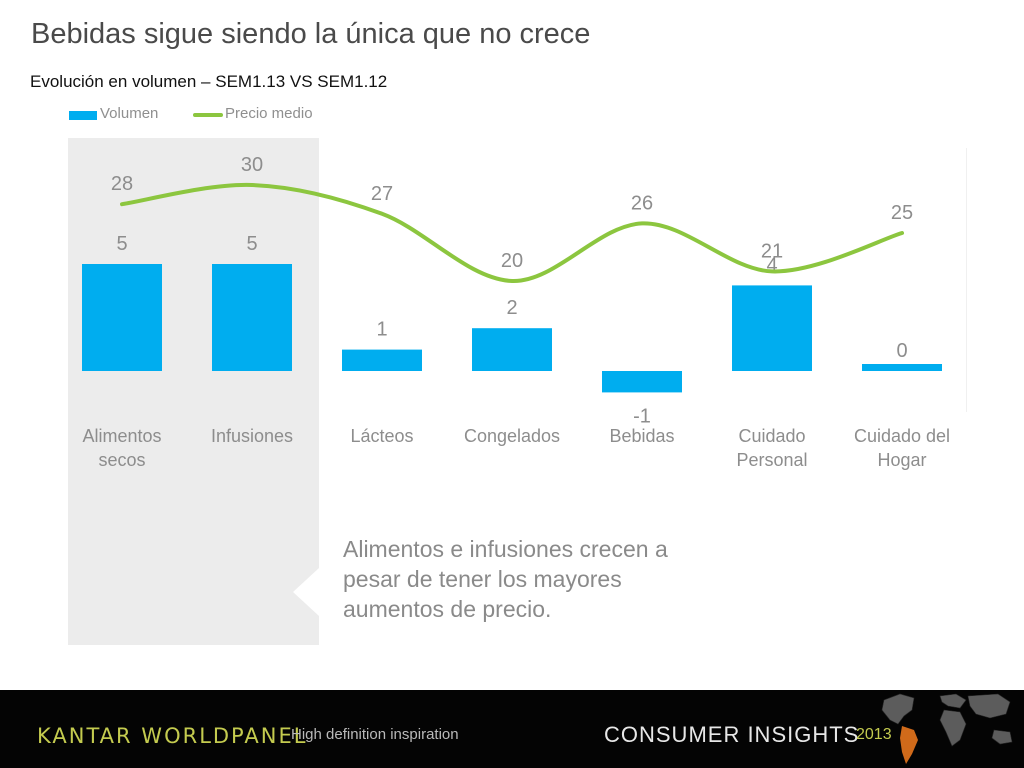  I want to click on category-label-5: Cuidado, so click(771, 436).